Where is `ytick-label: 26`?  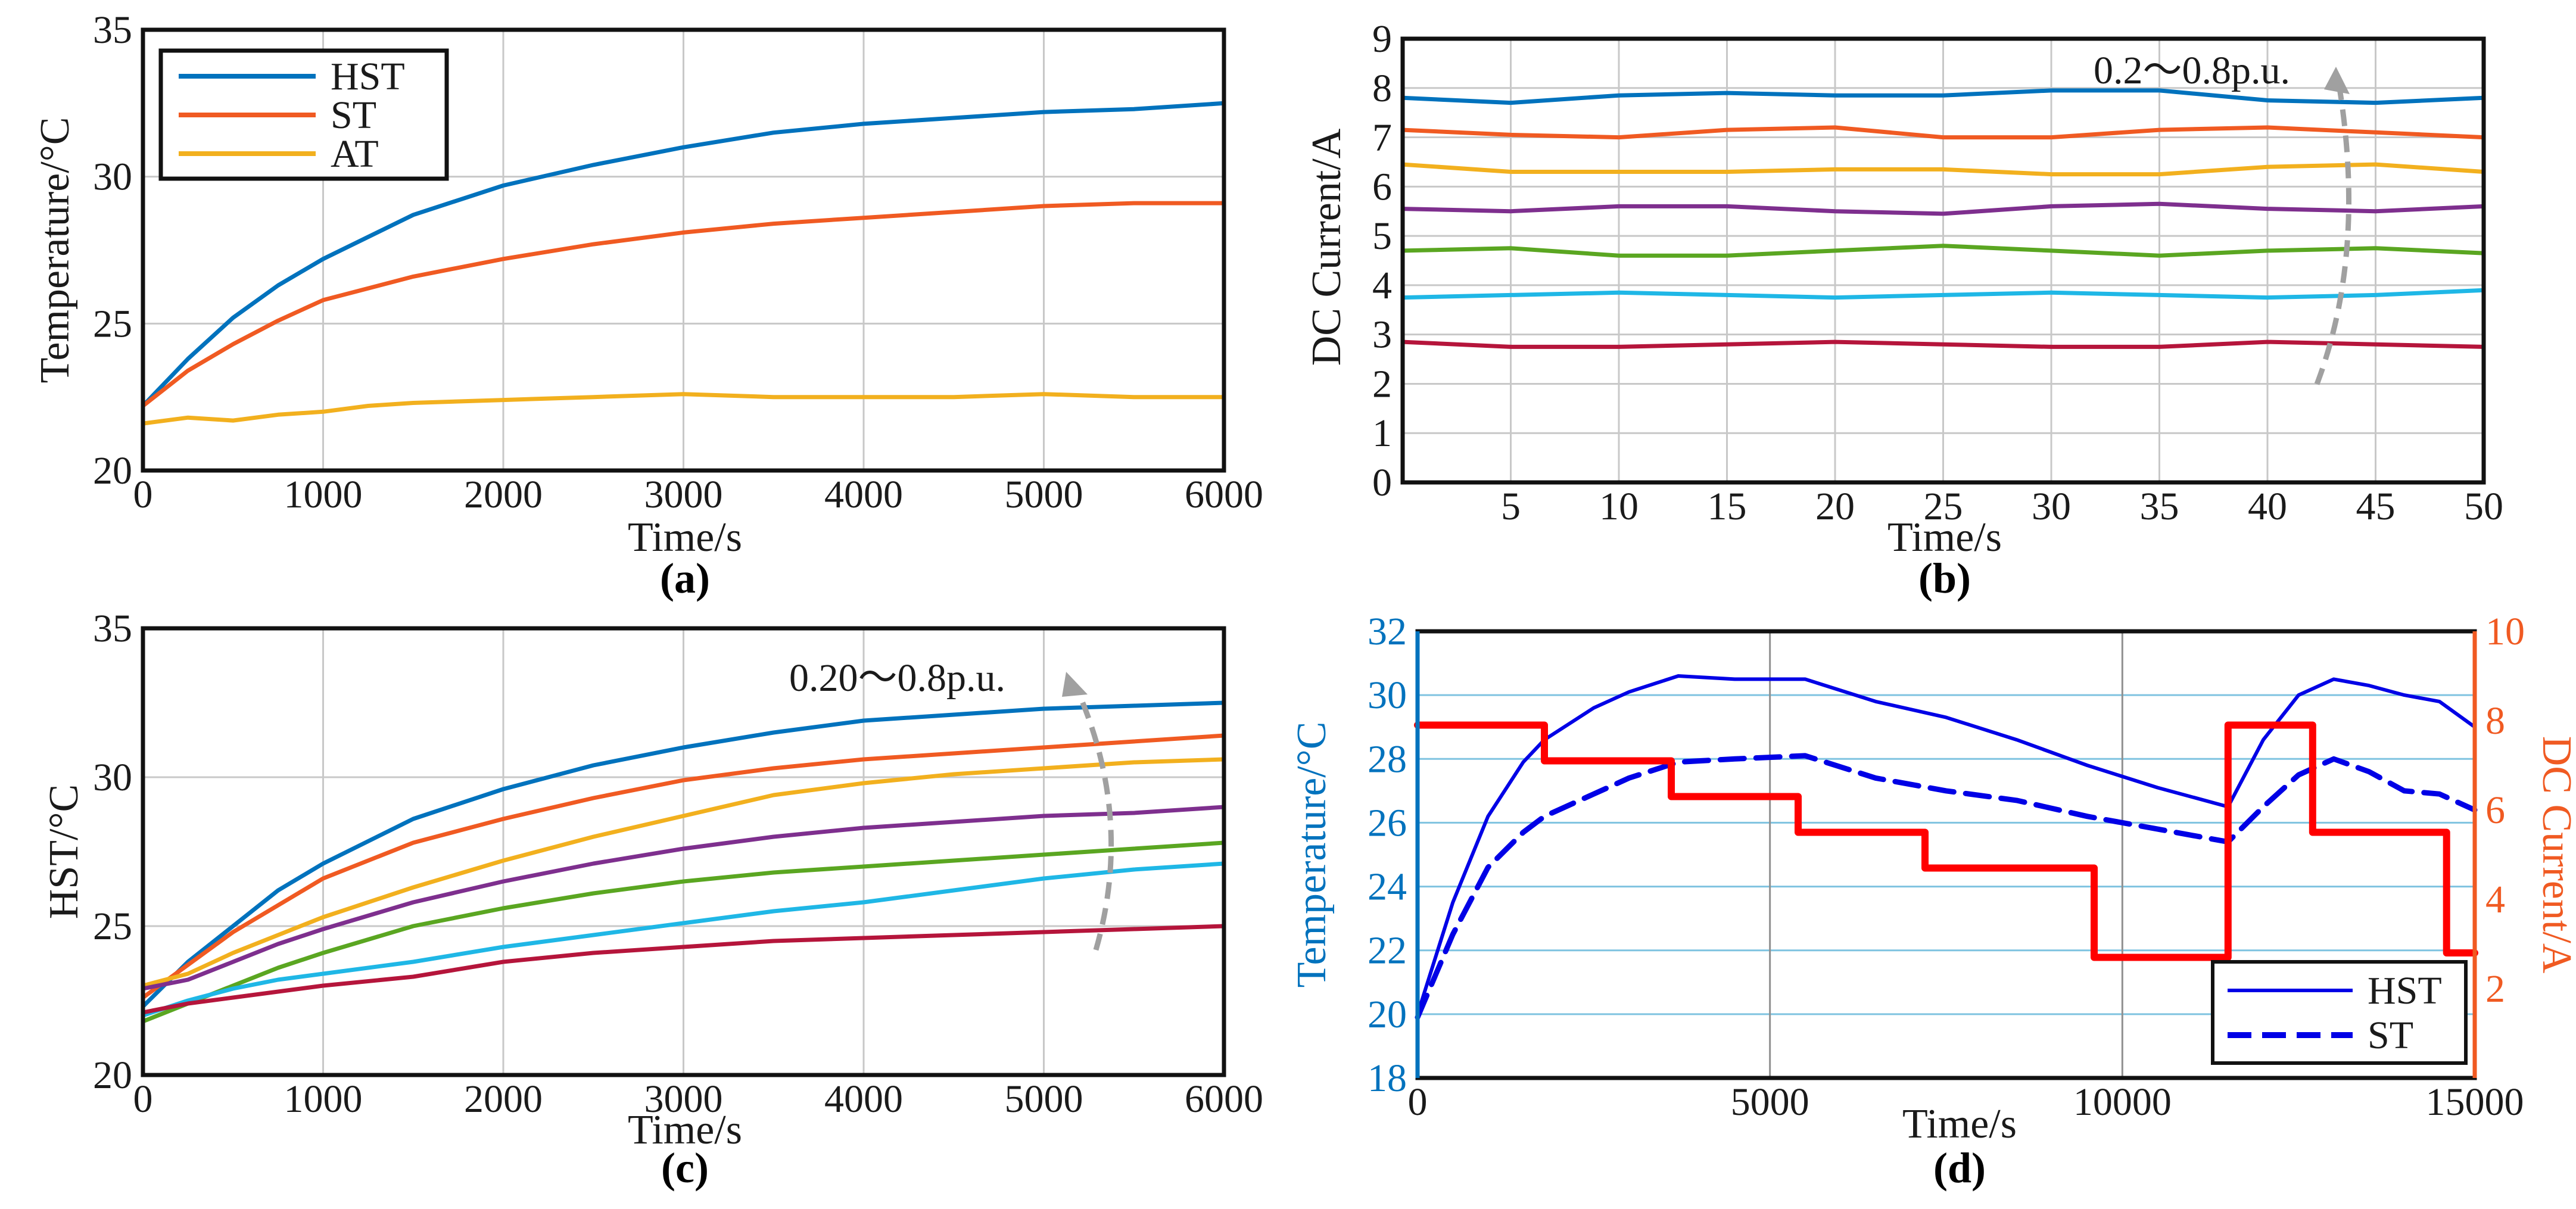
ytick-label: 26 is located at coordinates (1387, 823).